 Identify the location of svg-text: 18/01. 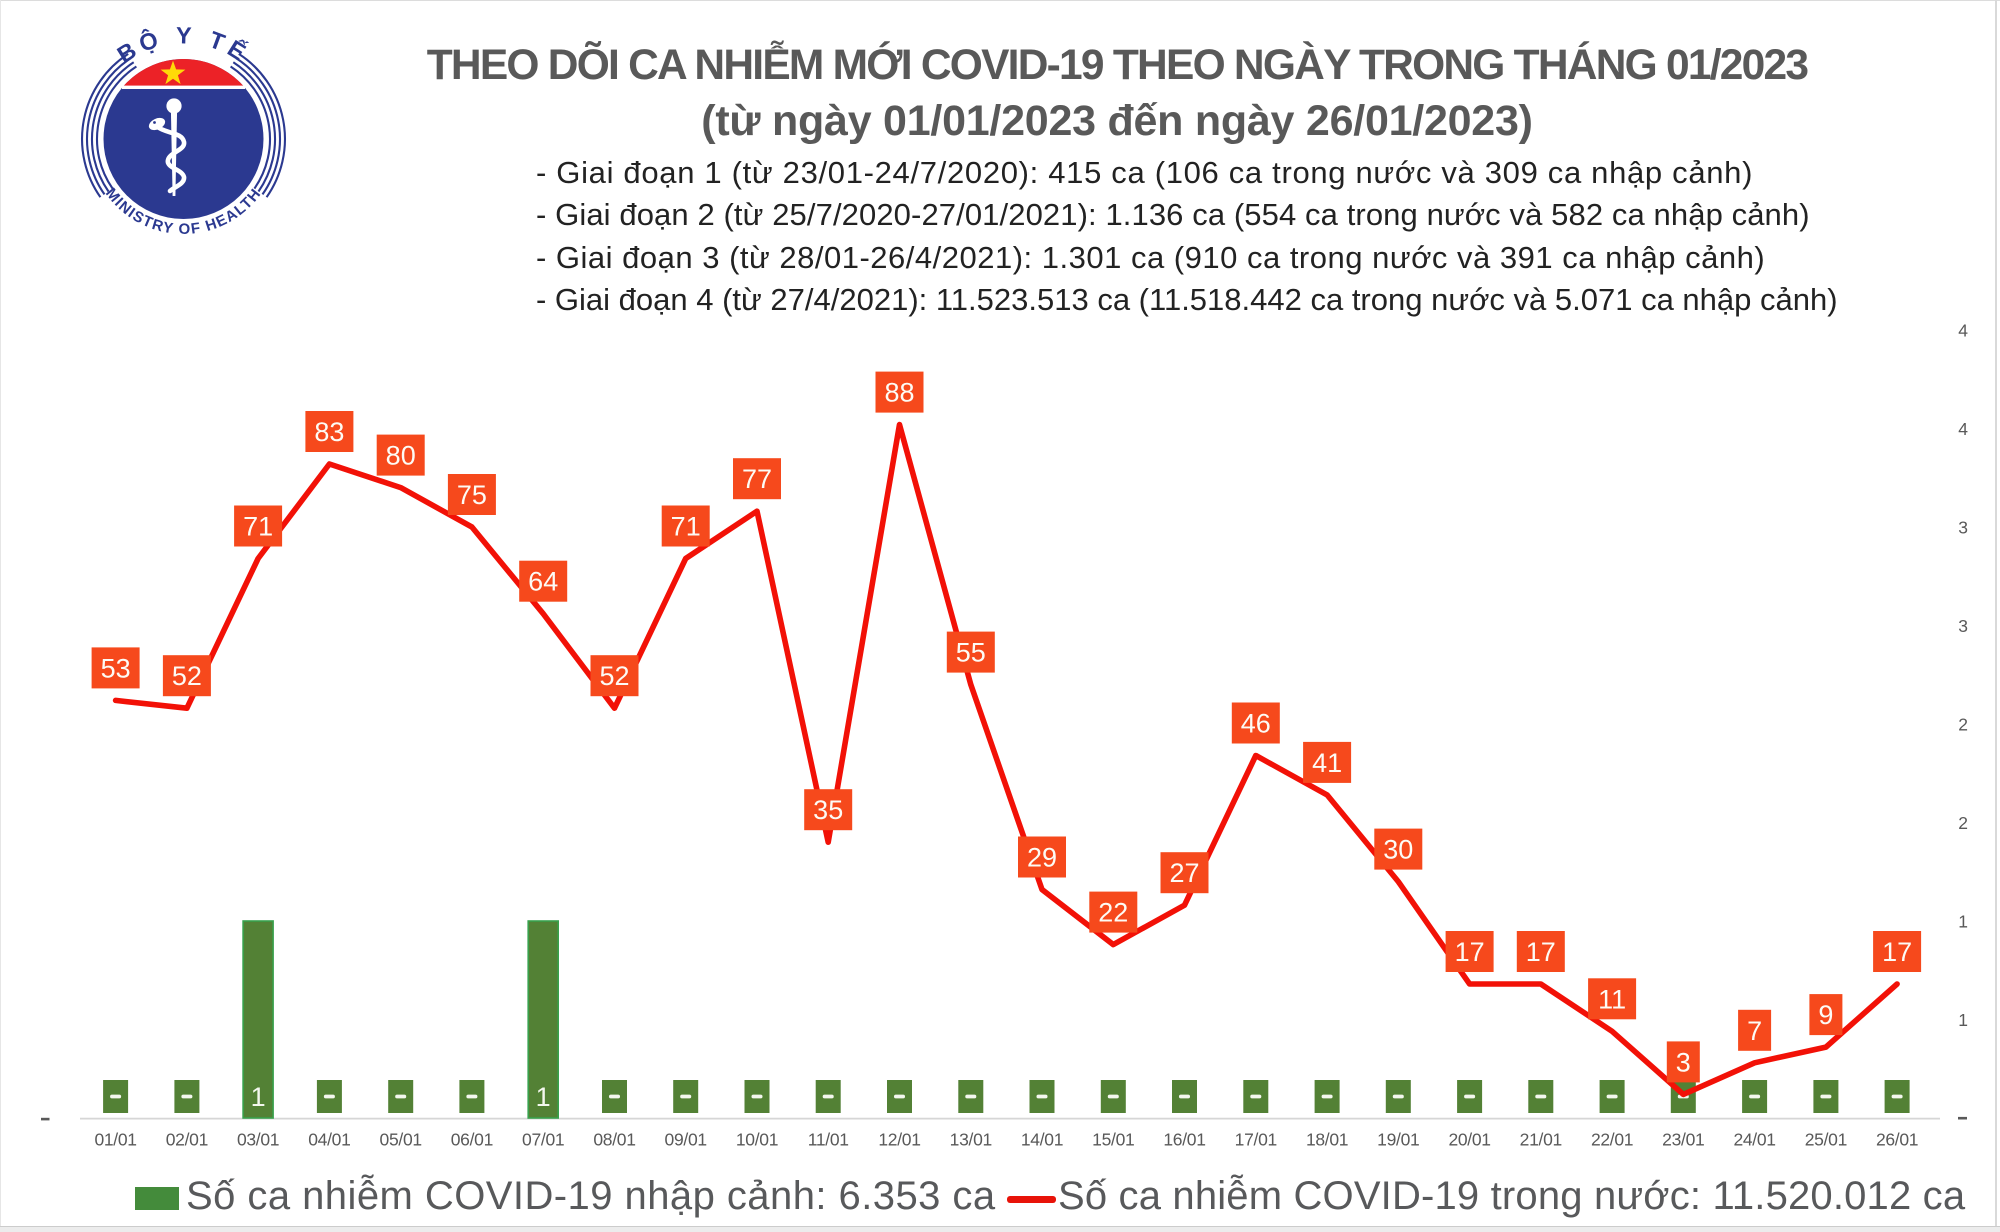
(1327, 1140).